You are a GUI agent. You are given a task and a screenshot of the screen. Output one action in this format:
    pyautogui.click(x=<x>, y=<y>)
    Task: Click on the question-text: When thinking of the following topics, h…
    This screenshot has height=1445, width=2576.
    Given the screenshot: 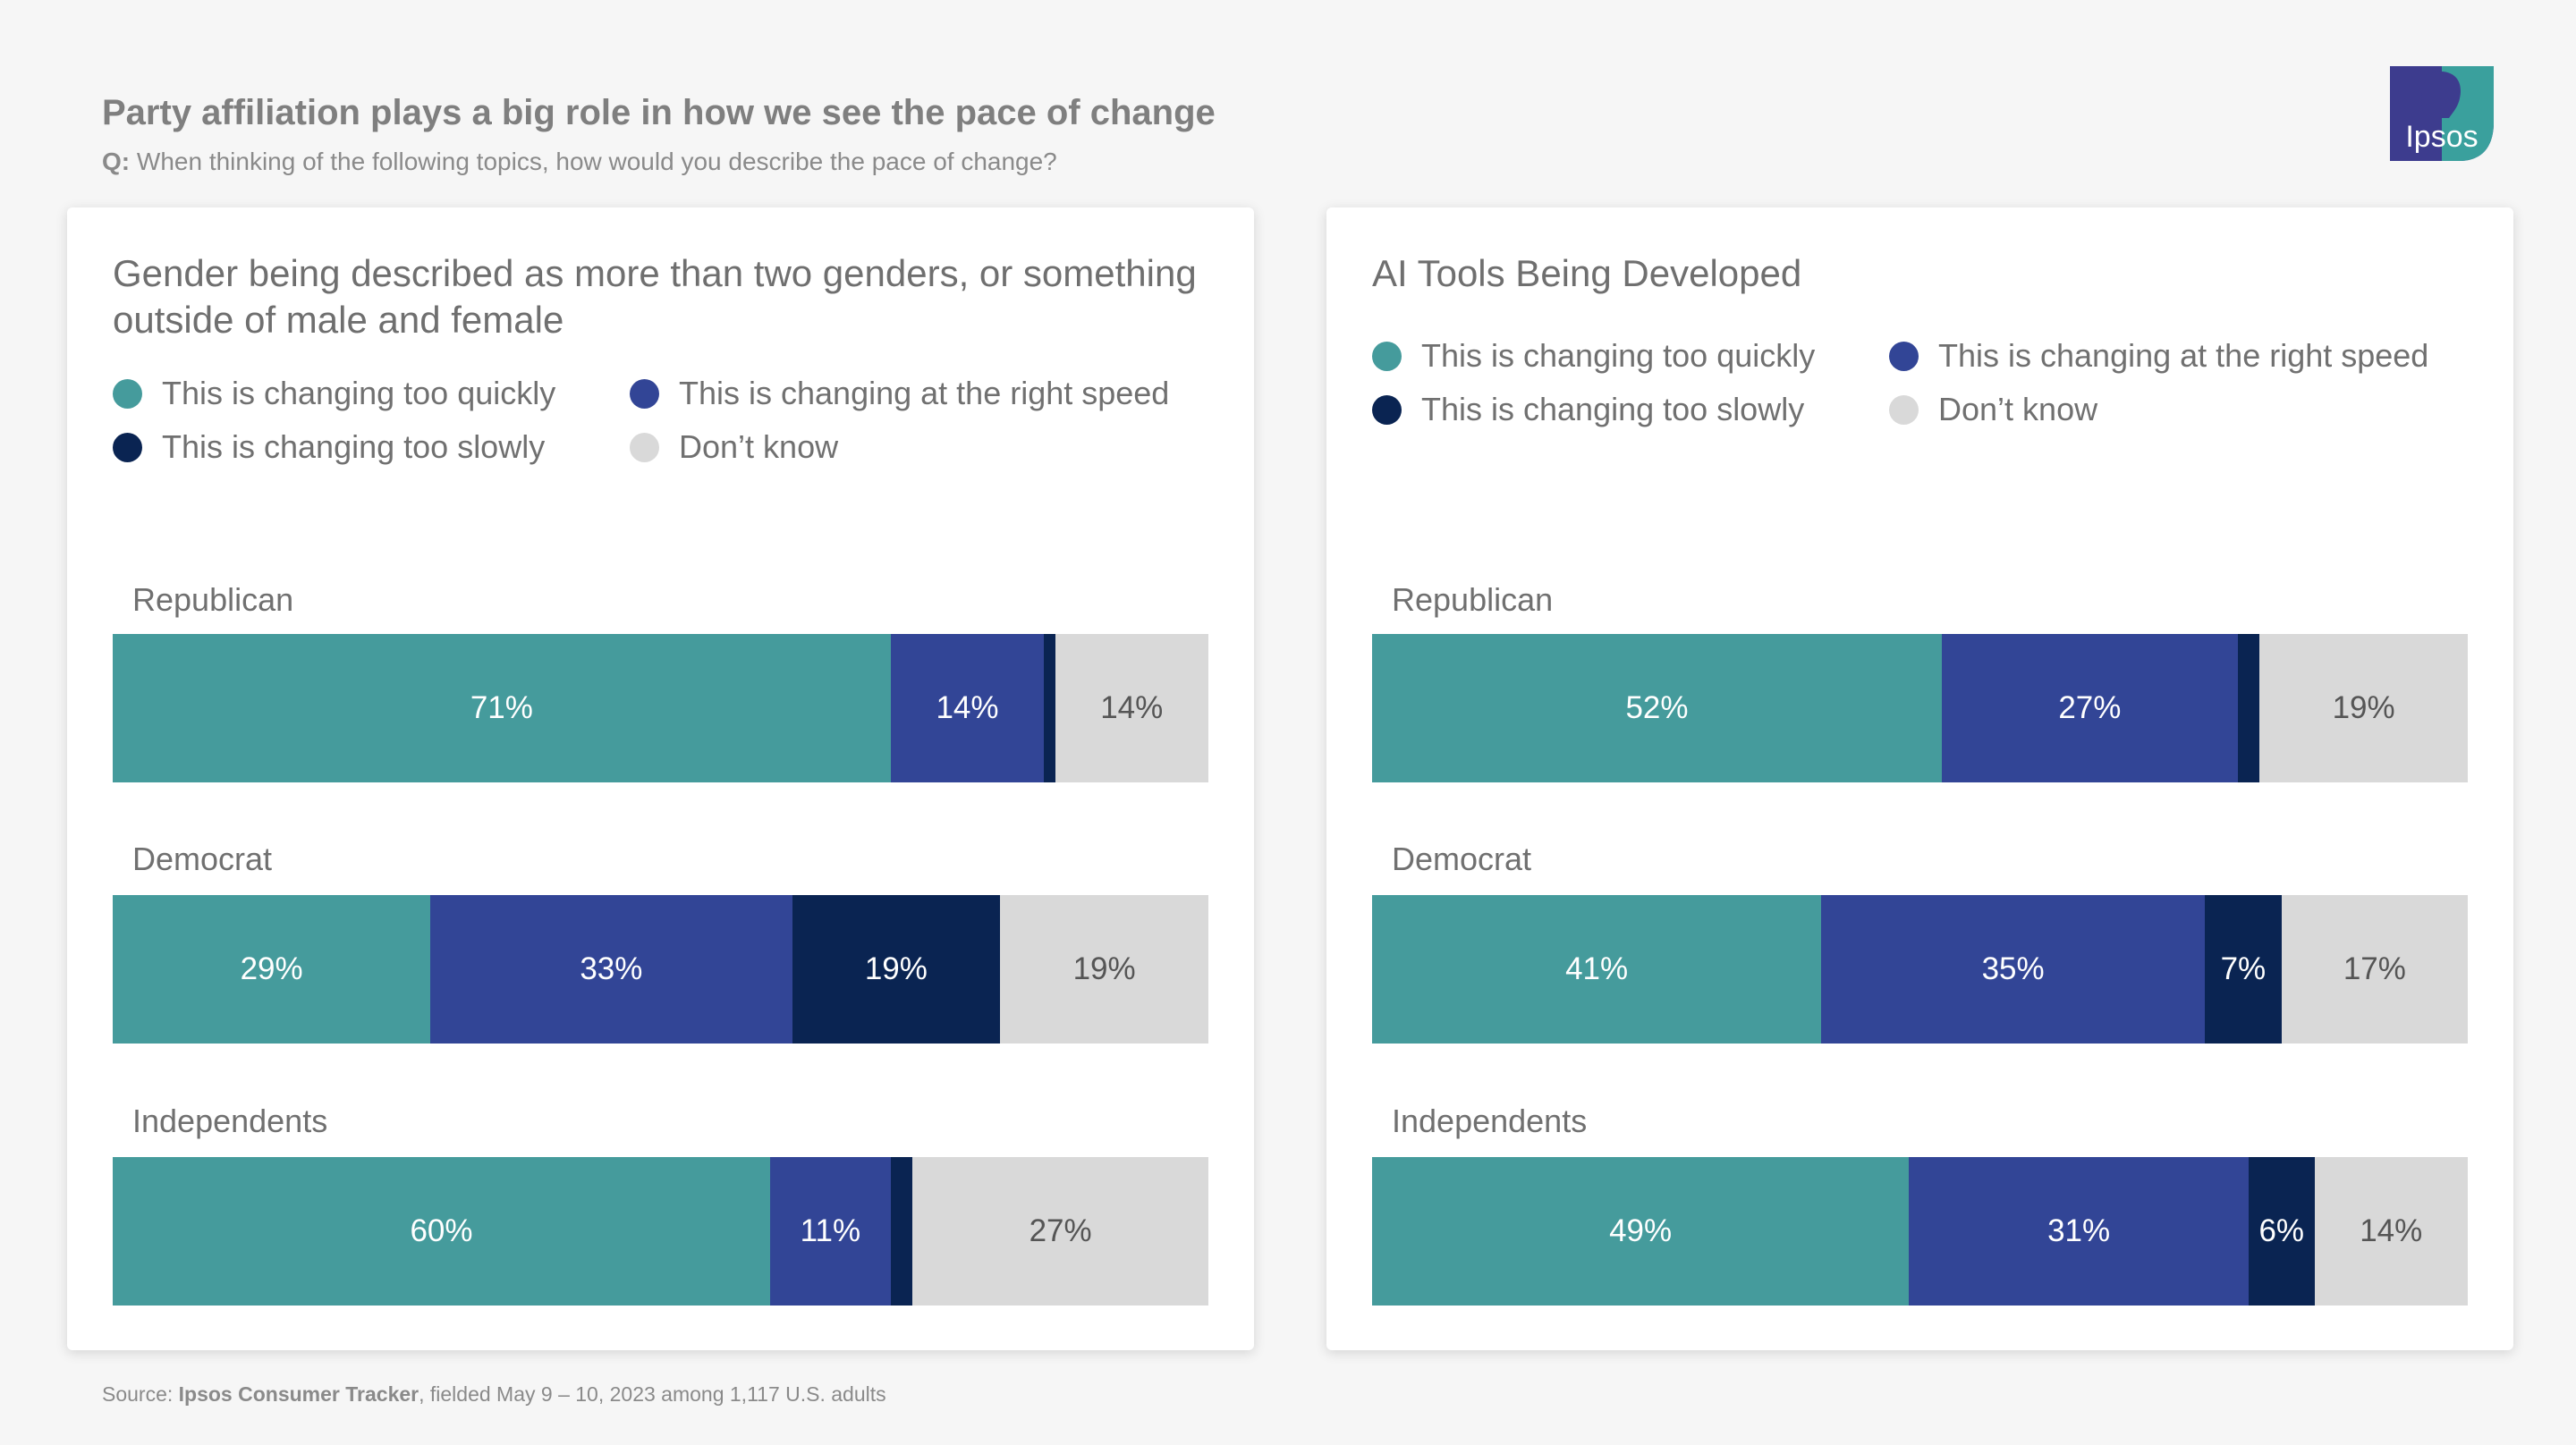 What is the action you would take?
    pyautogui.click(x=596, y=161)
    